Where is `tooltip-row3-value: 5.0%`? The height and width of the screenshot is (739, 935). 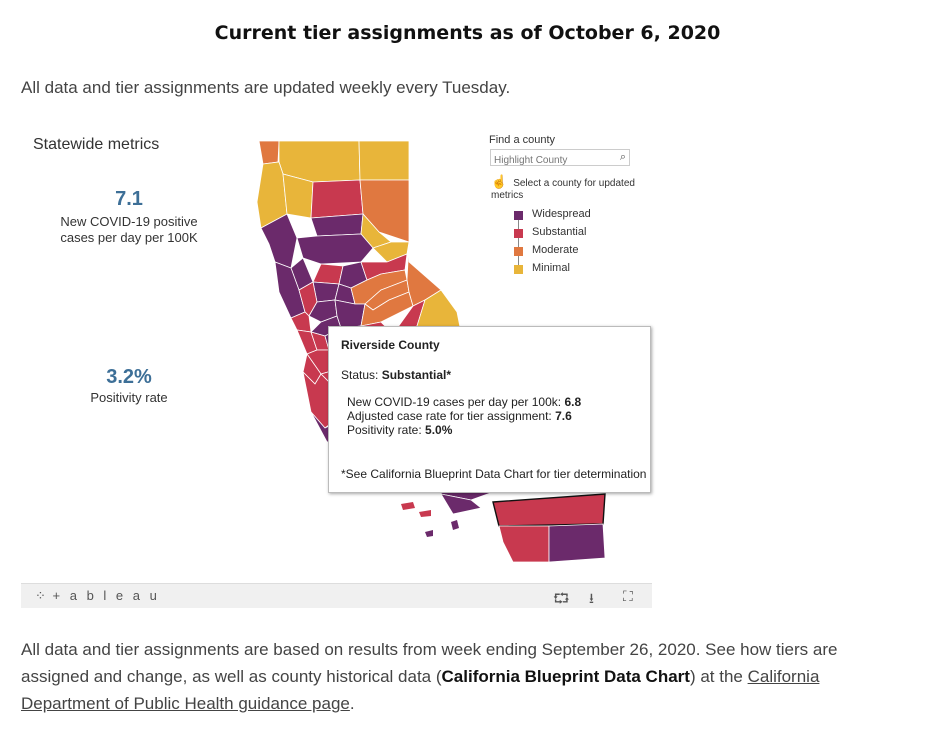 tooltip-row3-value: 5.0% is located at coordinates (439, 430).